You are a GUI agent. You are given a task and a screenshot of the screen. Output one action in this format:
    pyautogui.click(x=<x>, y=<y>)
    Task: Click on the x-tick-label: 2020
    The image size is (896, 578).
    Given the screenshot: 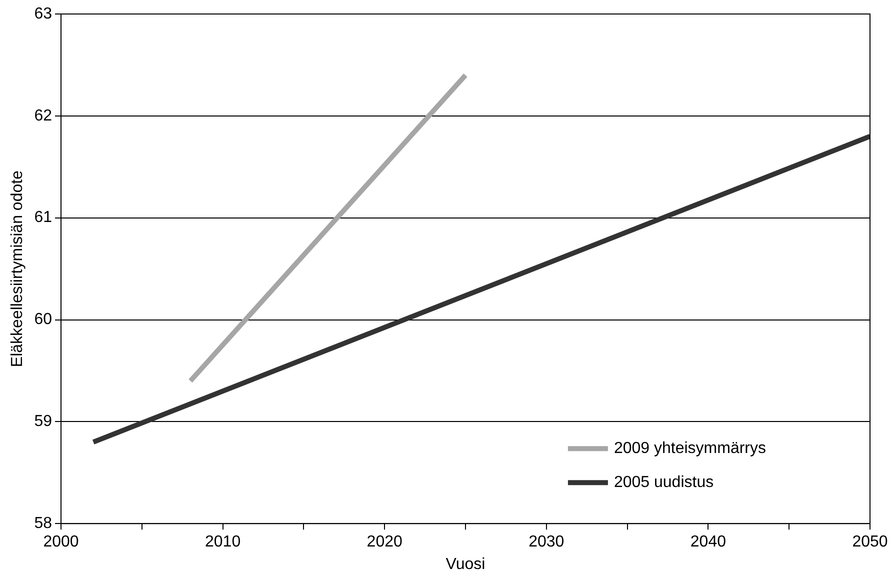 What is the action you would take?
    pyautogui.click(x=384, y=542)
    